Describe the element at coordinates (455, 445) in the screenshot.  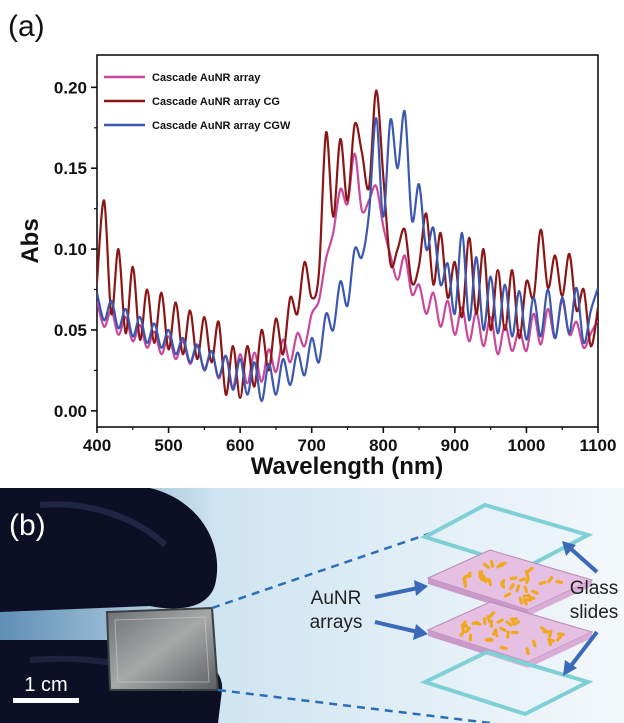
I see `x-tick-label: 900` at that location.